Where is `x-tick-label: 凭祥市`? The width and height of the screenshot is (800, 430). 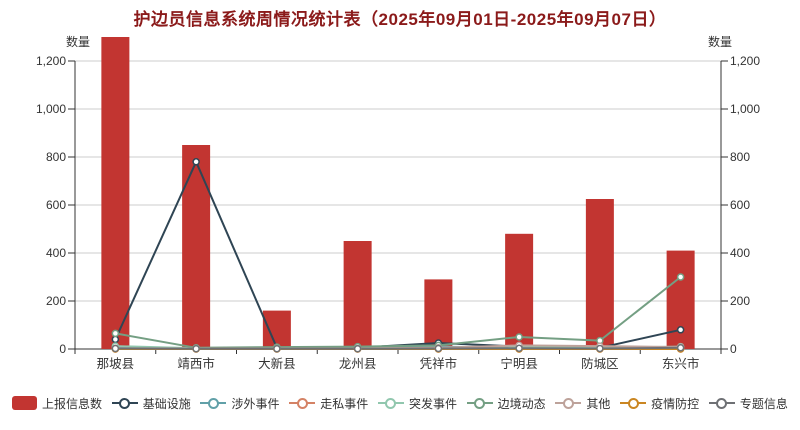
x-tick-label: 凭祥市 is located at coordinates (439, 363).